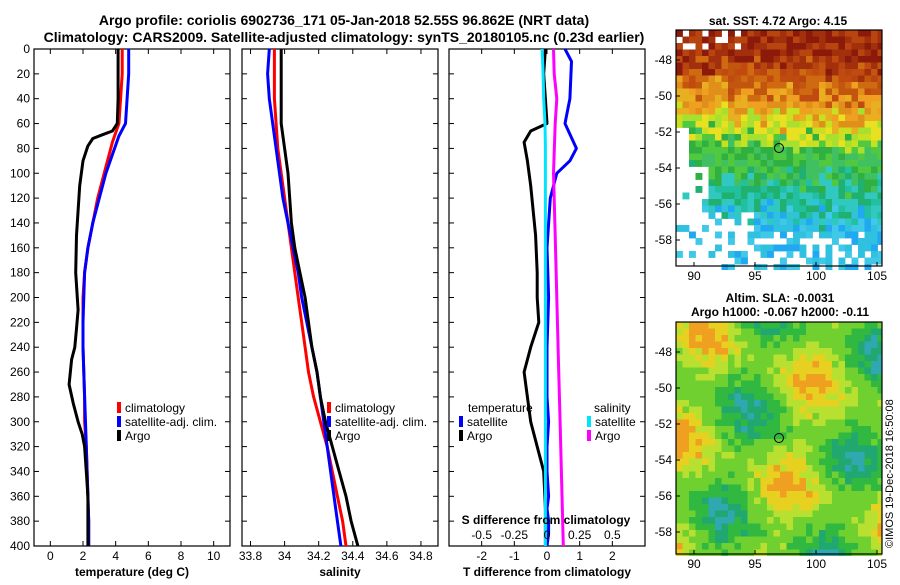 The image size is (900, 585). I want to click on map-x-tick-label: 90, so click(694, 276).